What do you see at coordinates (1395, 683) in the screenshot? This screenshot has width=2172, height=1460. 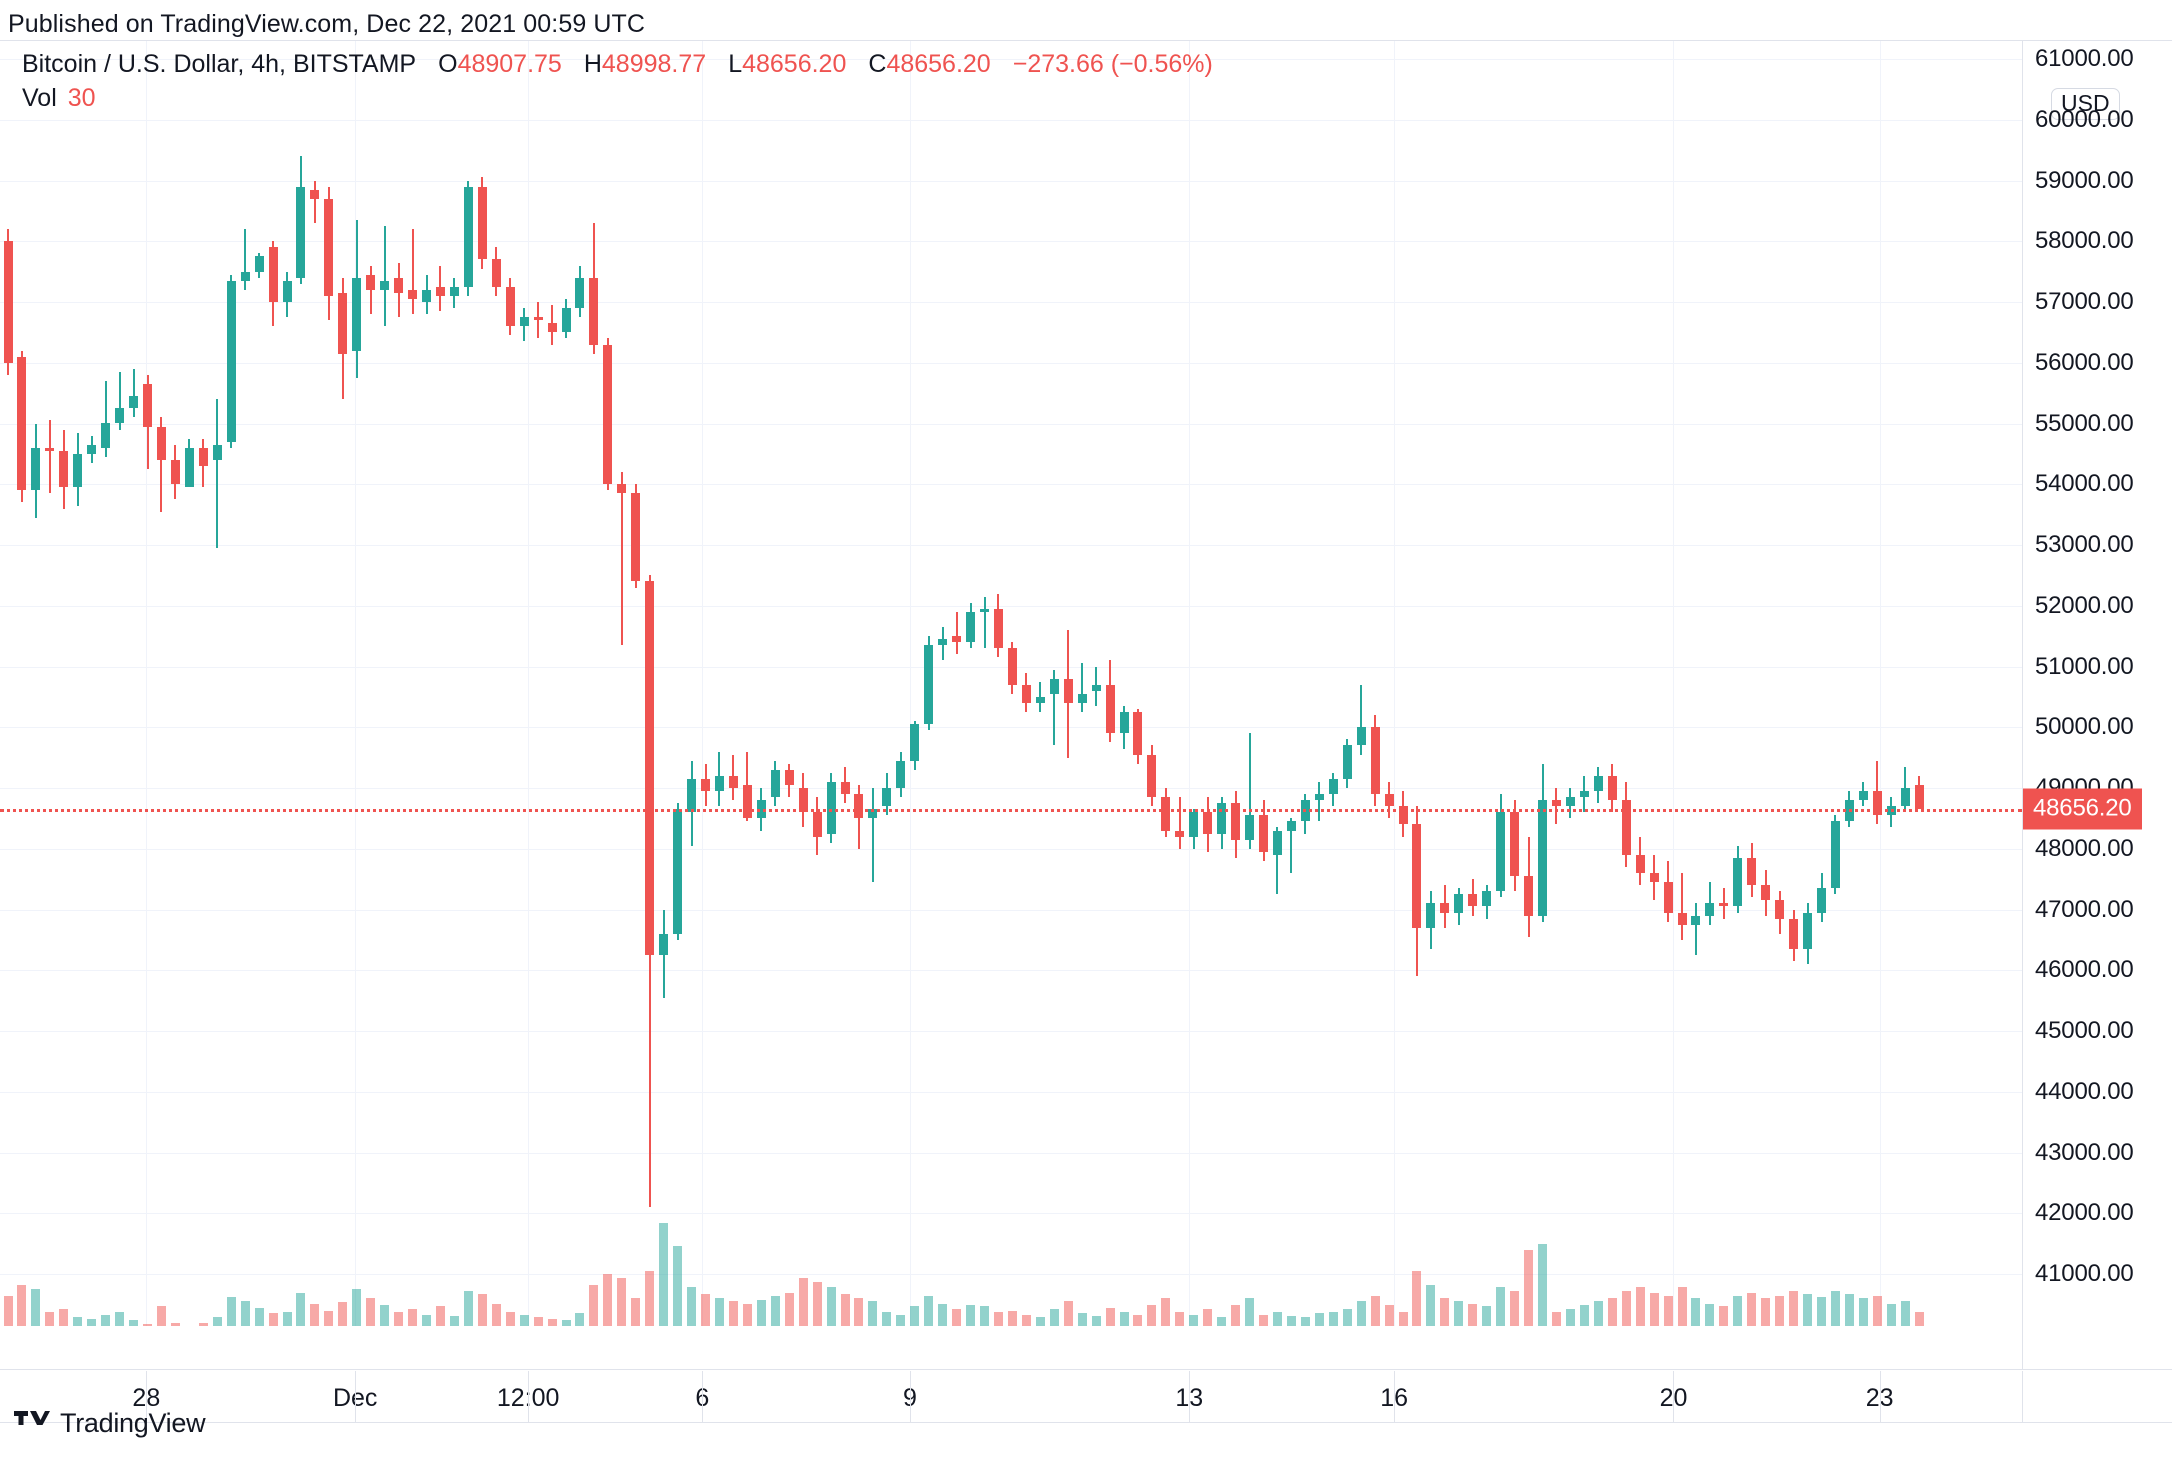 I see `grid-line-vertical` at bounding box center [1395, 683].